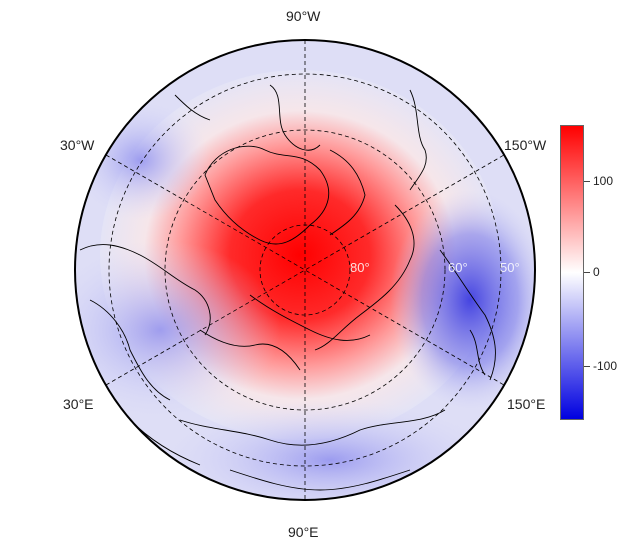  I want to click on lon-label-upper-right: 150°W, so click(525, 145).